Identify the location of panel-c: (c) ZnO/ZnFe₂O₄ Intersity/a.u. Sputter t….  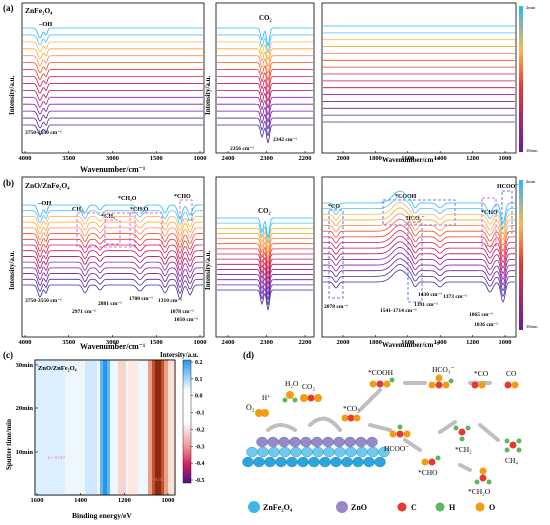
(104, 435).